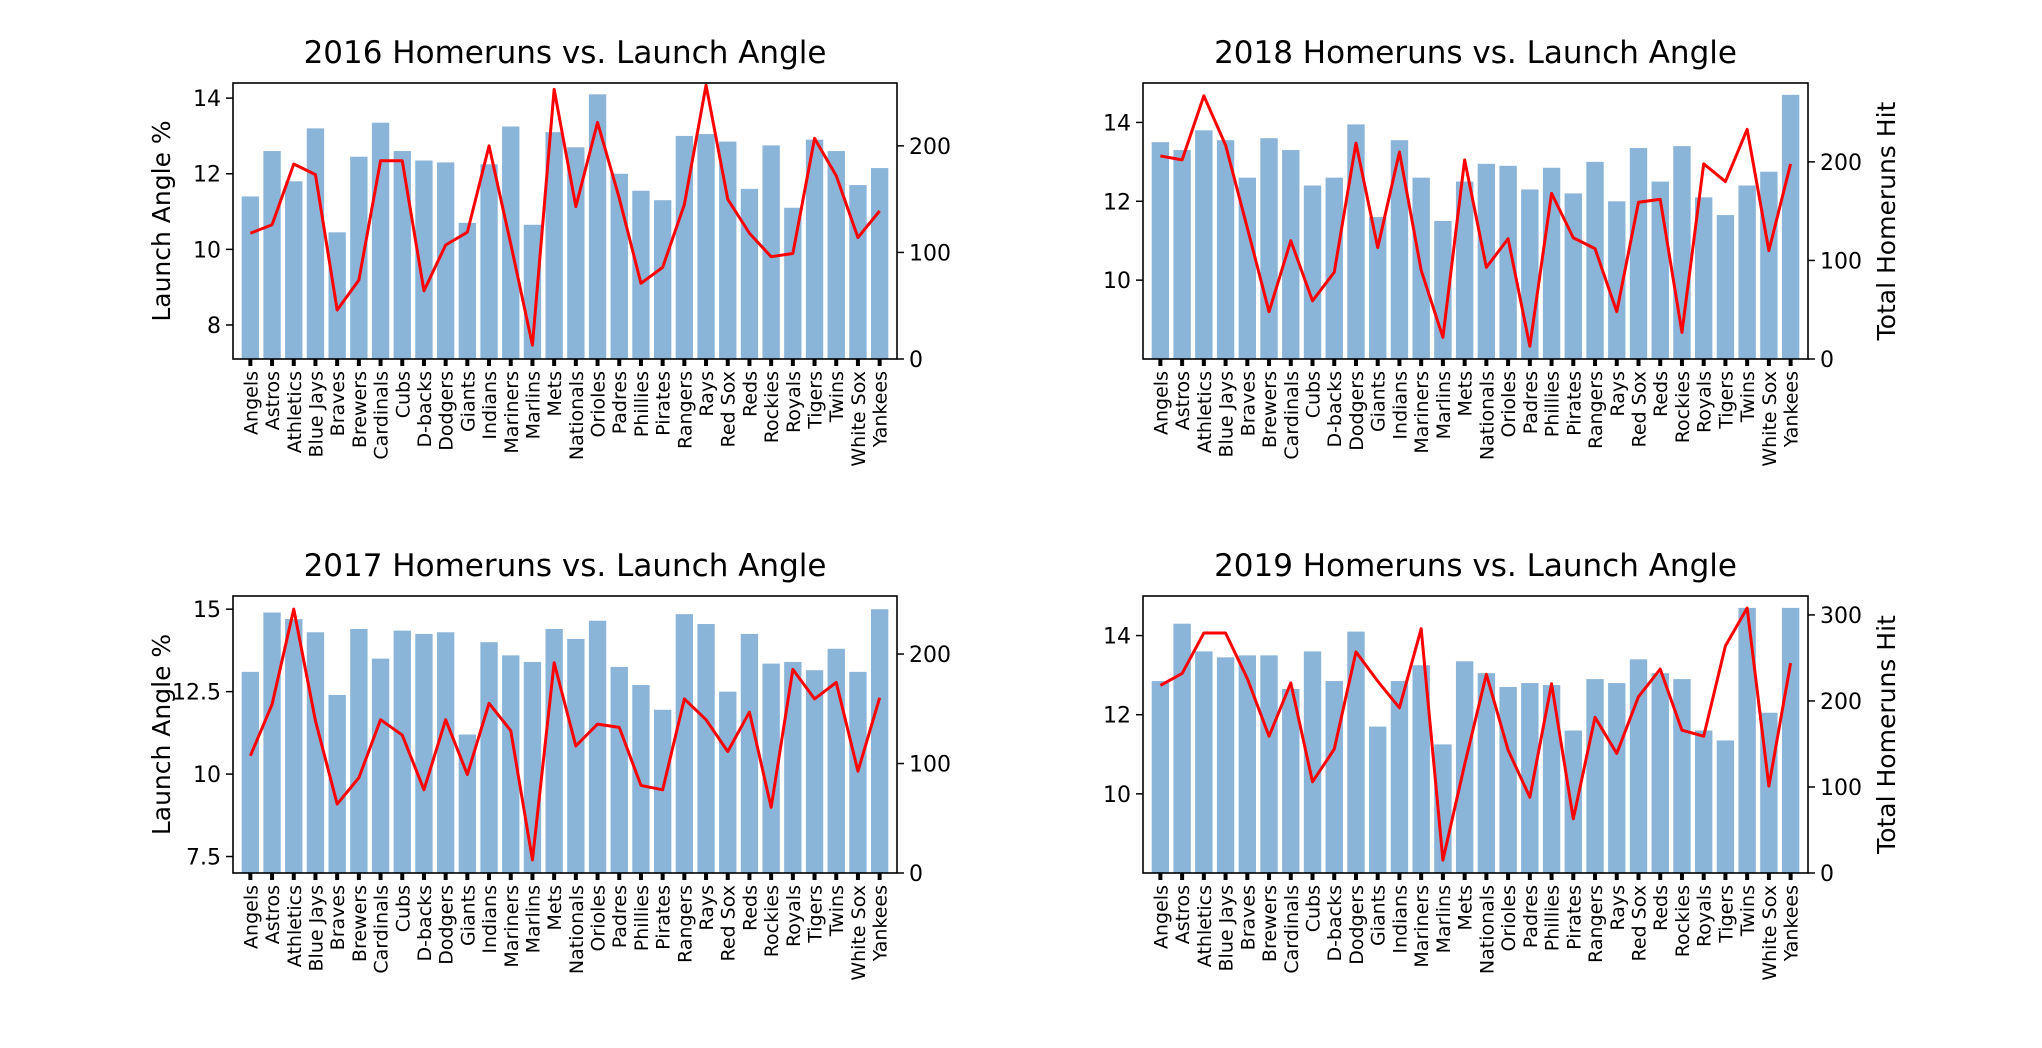 Image resolution: width=2042 pixels, height=1048 pixels. I want to click on axes-frame, so click(565, 734).